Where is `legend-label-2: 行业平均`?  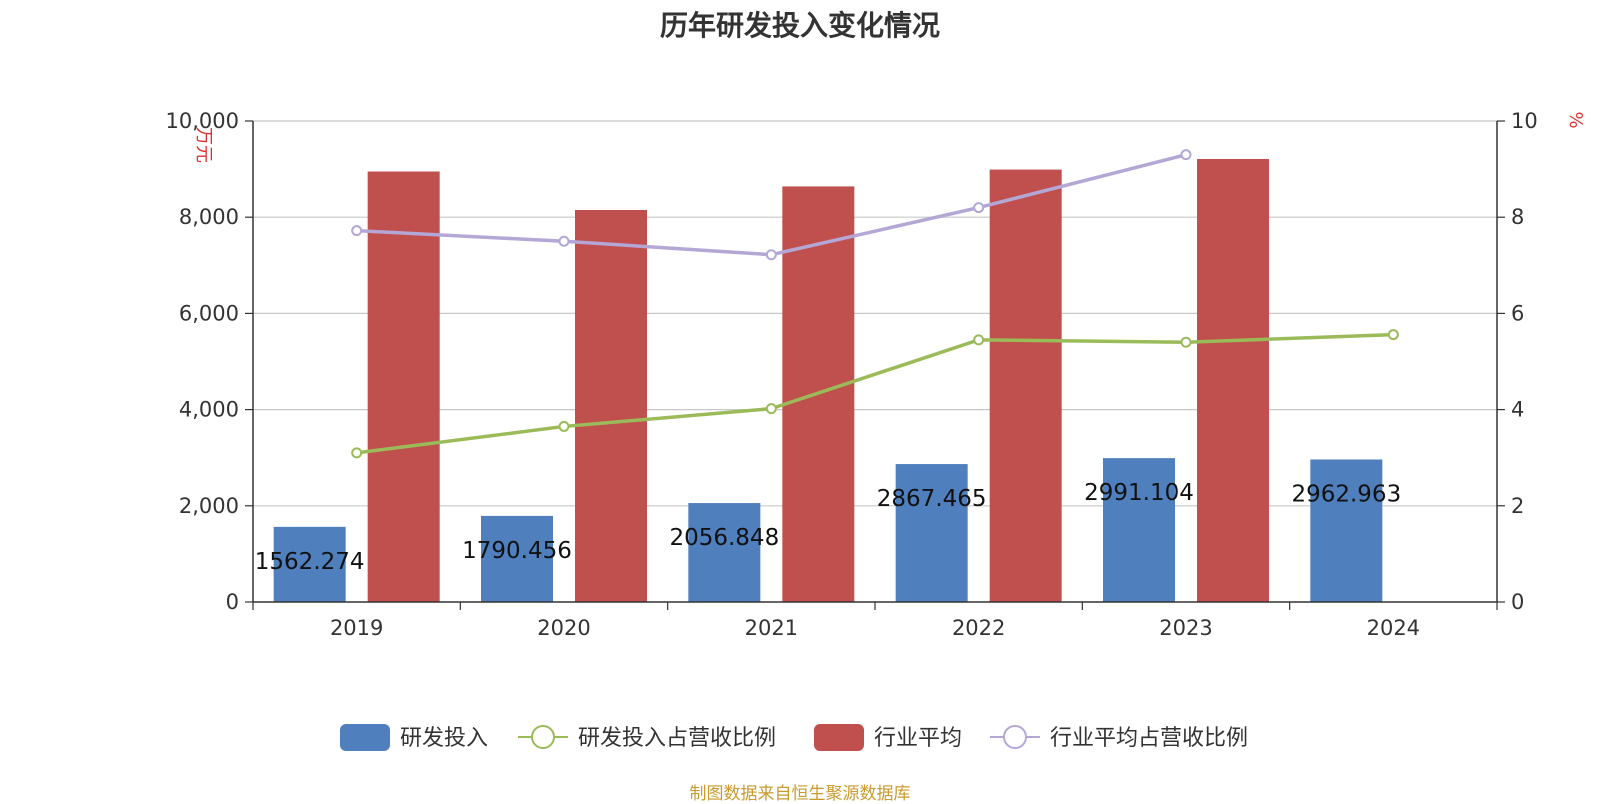
legend-label-2: 行业平均 is located at coordinates (918, 738).